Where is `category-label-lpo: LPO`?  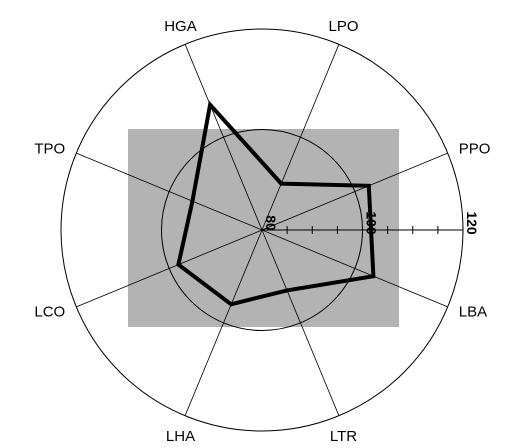
category-label-lpo: LPO is located at coordinates (344, 26).